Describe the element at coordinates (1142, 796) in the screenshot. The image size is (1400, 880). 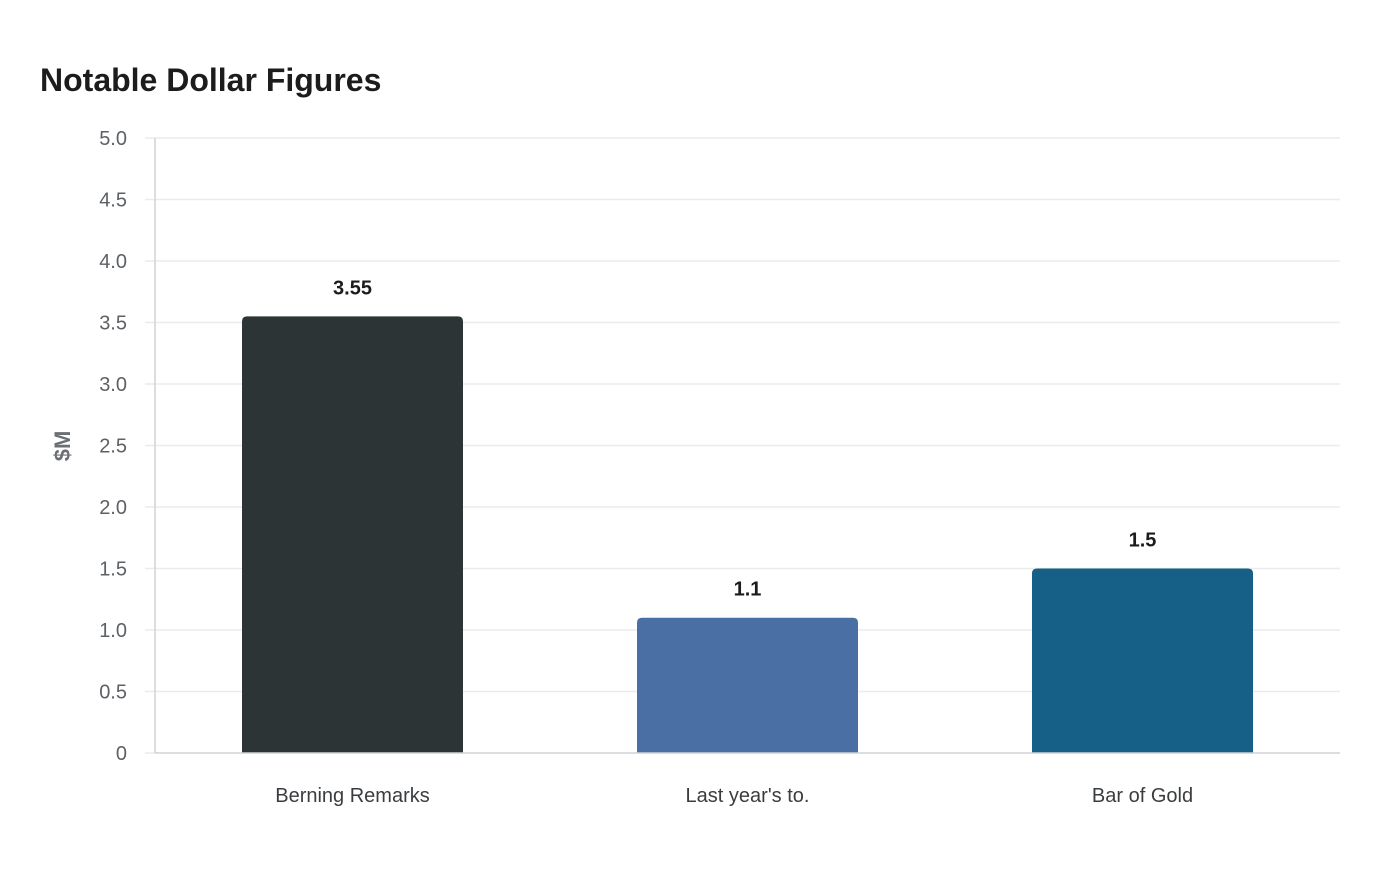
I see `x-tick-label: Bar of Gold` at that location.